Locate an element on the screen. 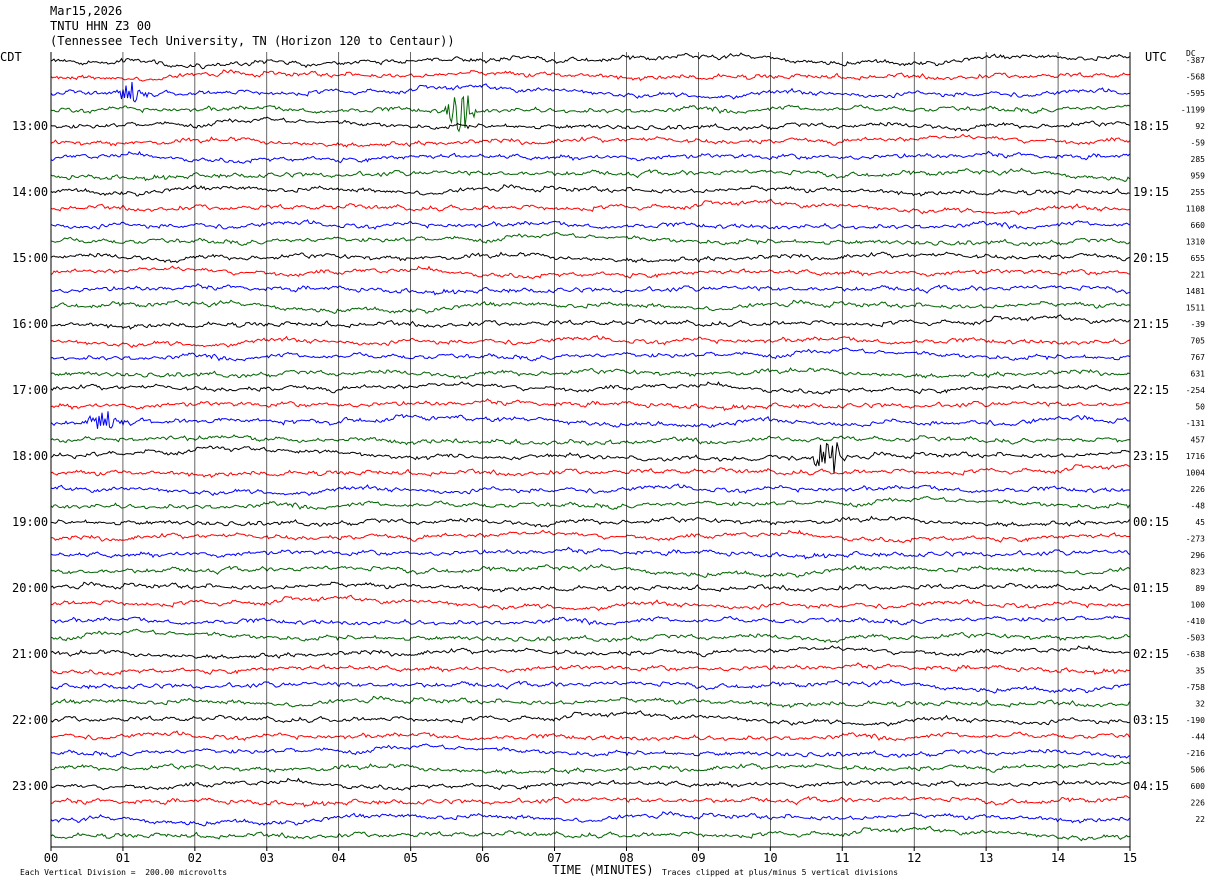  left-hour-label-6: 19:00 is located at coordinates (30, 522).